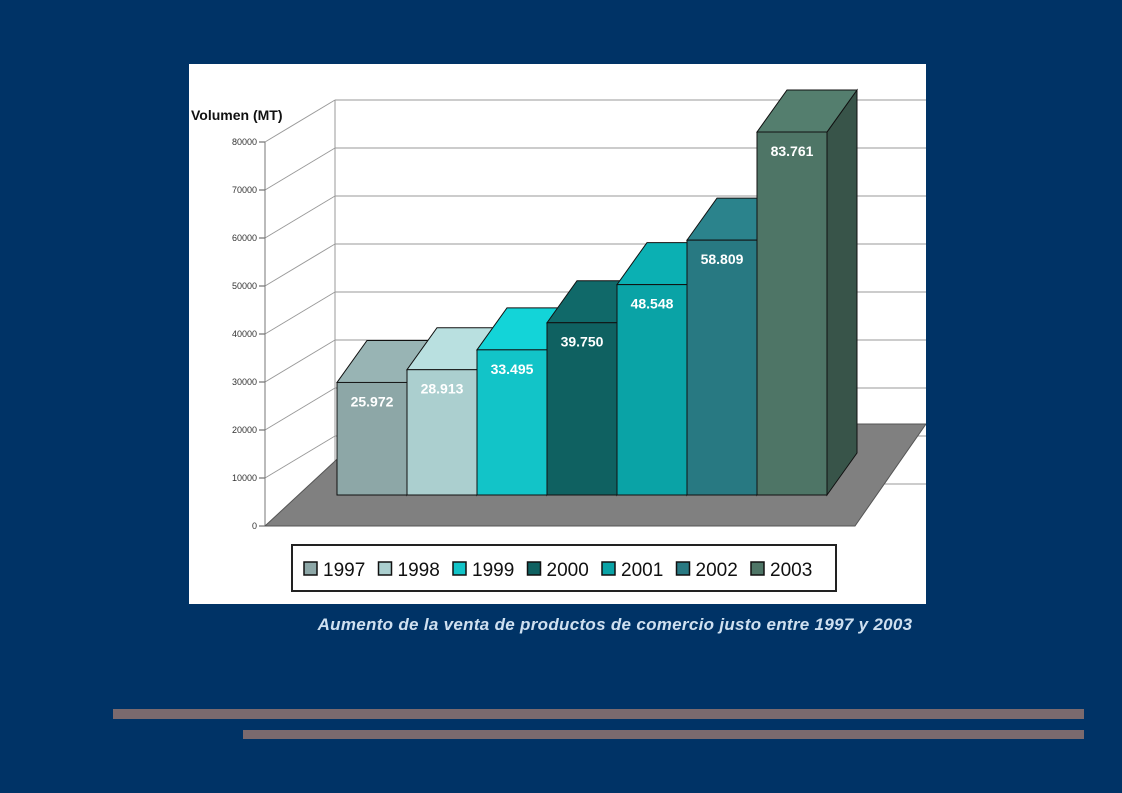 This screenshot has width=1122, height=793. What do you see at coordinates (722, 259) in the screenshot?
I see `bar-data-label: 58.809` at bounding box center [722, 259].